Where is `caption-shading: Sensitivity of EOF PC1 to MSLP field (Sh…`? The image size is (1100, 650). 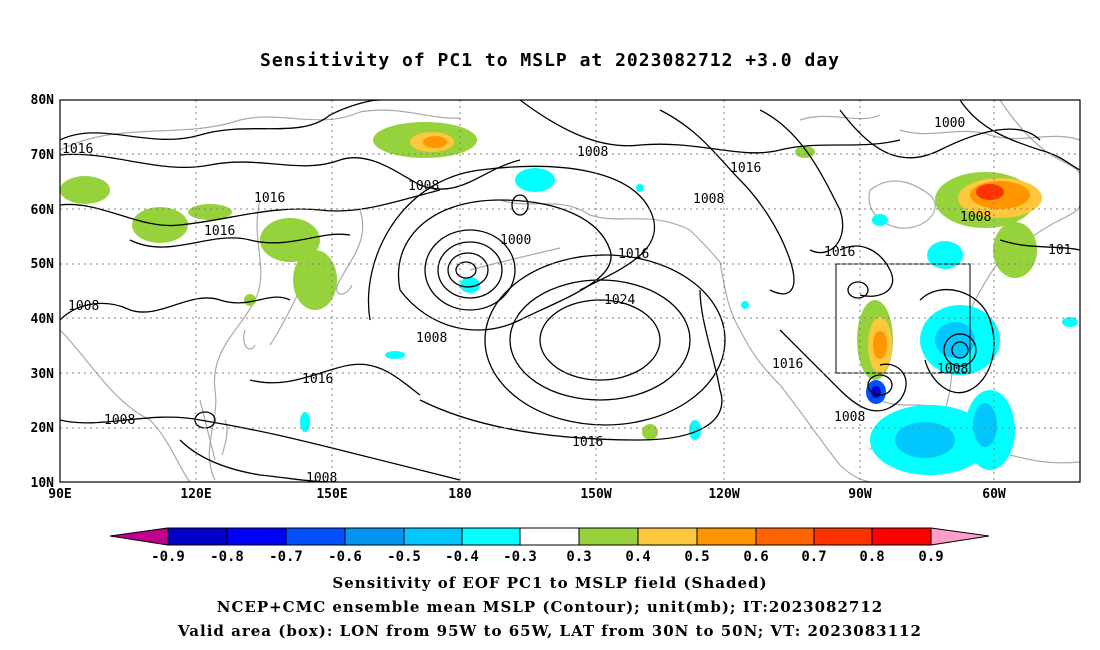
caption-shading: Sensitivity of EOF PC1 to MSLP field (Sh… is located at coordinates (550, 583).